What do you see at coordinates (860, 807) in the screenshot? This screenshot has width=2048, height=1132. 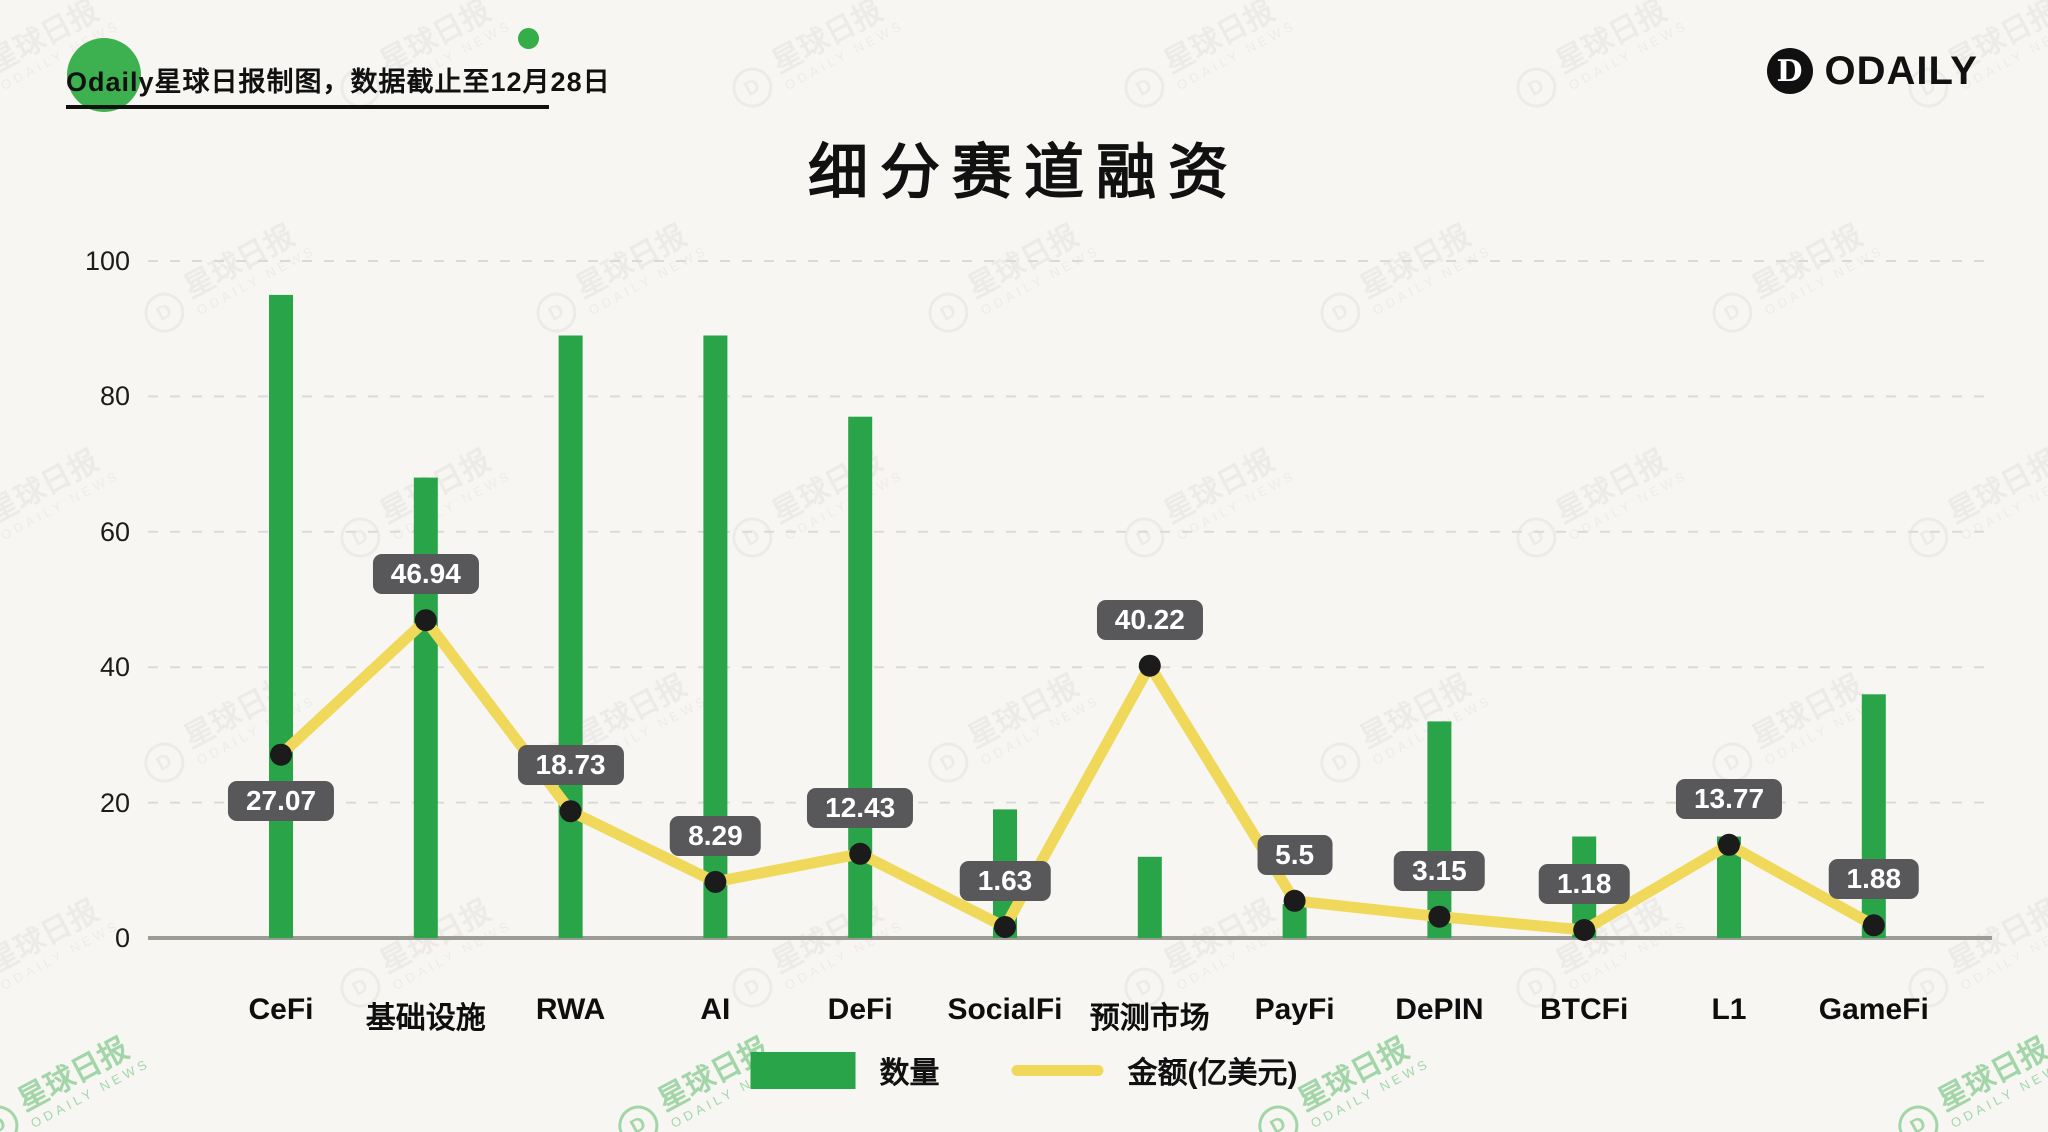 I see `value-badge: 12.43` at bounding box center [860, 807].